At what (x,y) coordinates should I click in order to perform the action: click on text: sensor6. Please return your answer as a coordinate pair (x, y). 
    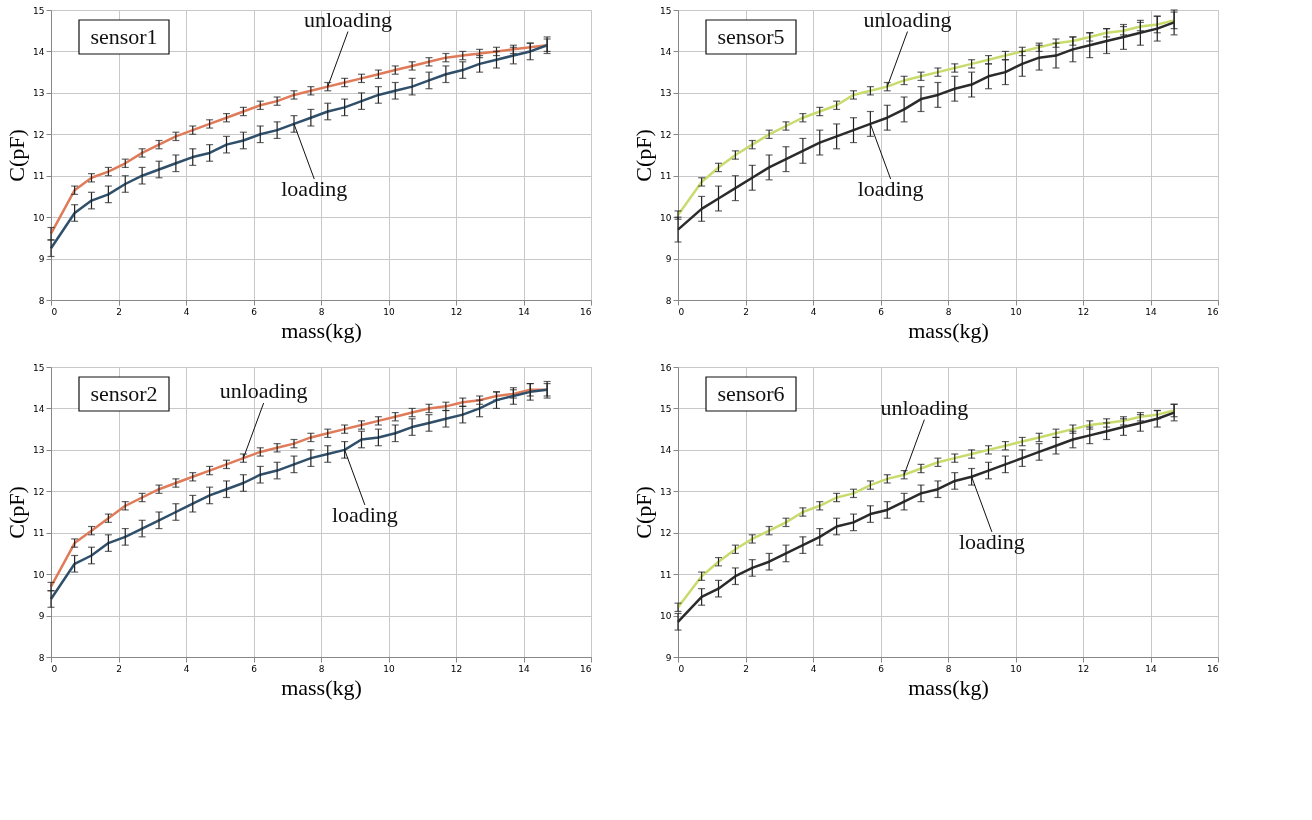
    Looking at the image, I should click on (751, 393).